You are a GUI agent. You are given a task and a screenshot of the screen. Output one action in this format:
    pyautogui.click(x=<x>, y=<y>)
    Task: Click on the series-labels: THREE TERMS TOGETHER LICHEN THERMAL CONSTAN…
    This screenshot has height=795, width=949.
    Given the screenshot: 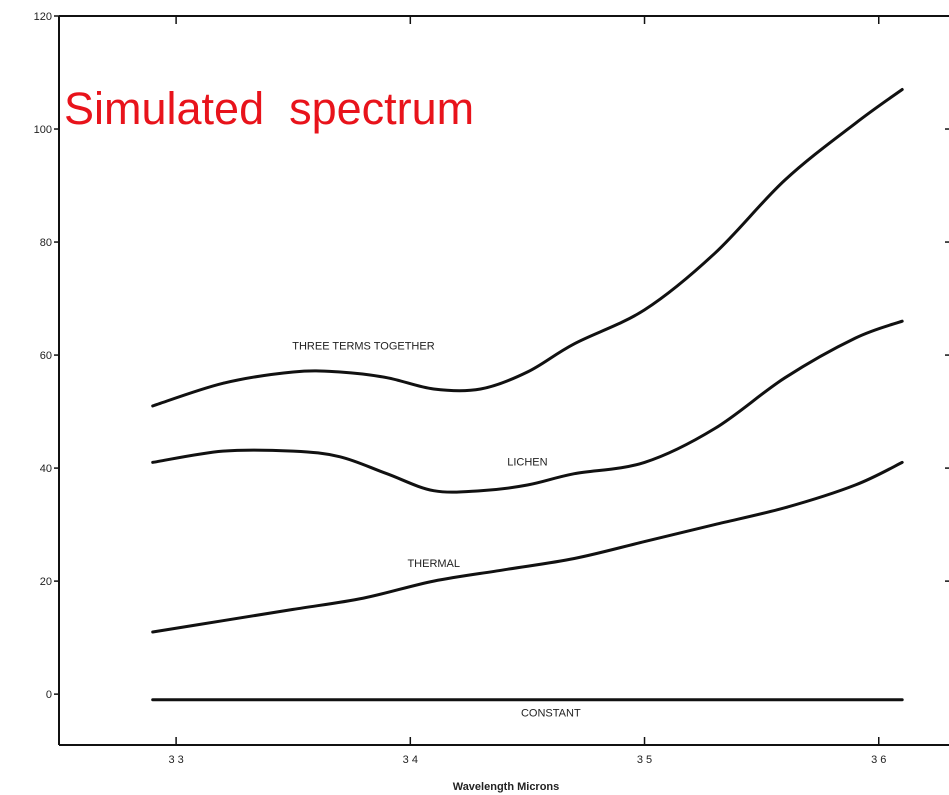 What is the action you would take?
    pyautogui.click(x=436, y=529)
    